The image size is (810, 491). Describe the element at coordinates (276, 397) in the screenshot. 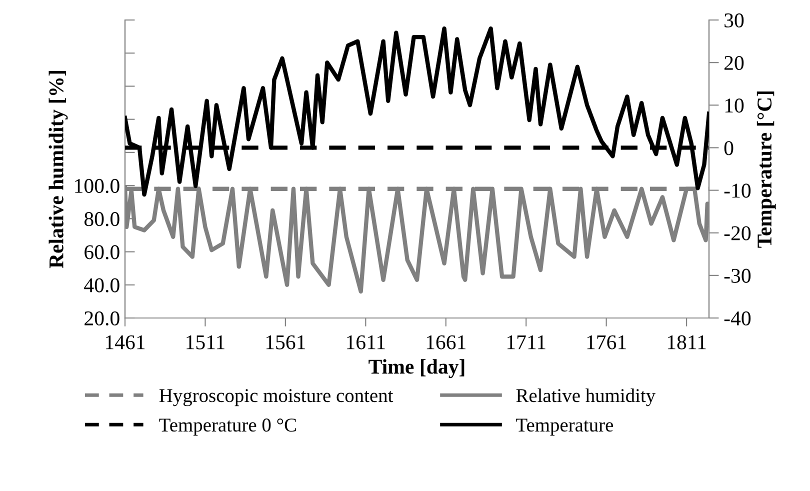

I see `legend-label: Hygroscopic moisture content` at that location.